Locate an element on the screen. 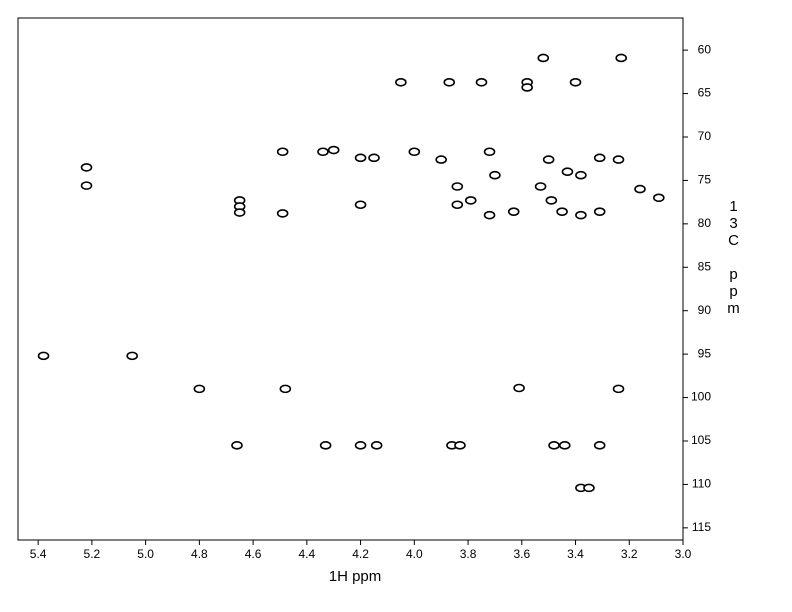 The image size is (792, 612). y-tick-label: 65 is located at coordinates (705, 93).